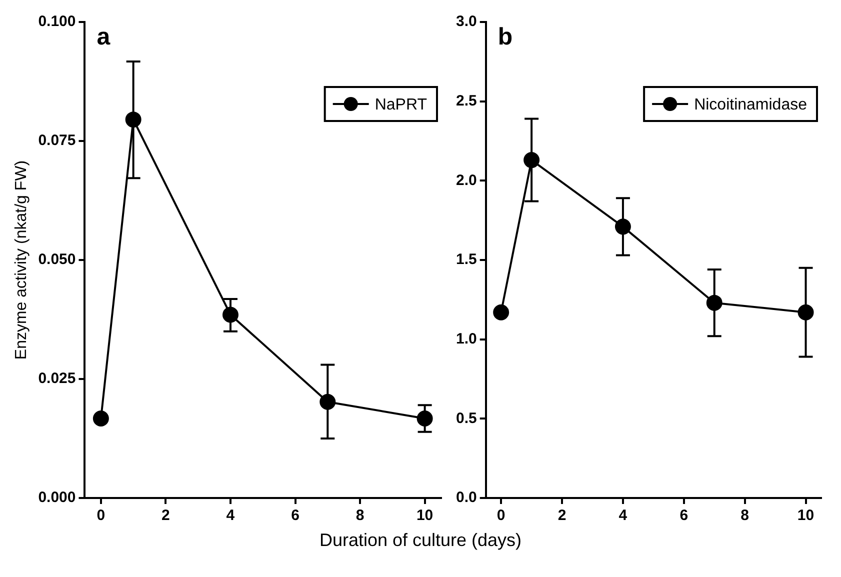  Describe the element at coordinates (57, 497) in the screenshot. I see `y-tick-label: 0.000` at that location.